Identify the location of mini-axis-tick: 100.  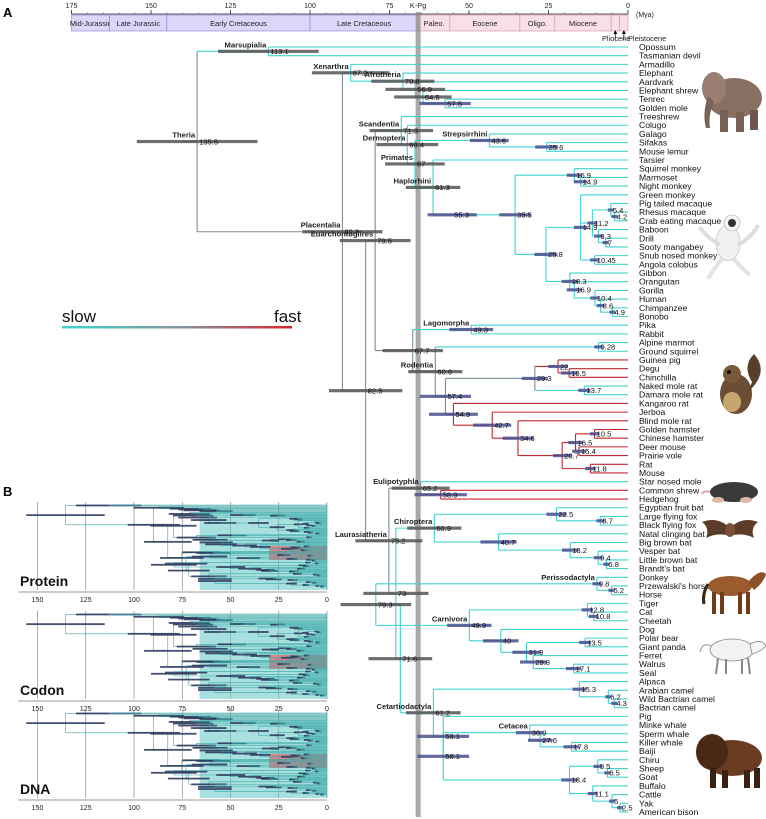
(134, 600).